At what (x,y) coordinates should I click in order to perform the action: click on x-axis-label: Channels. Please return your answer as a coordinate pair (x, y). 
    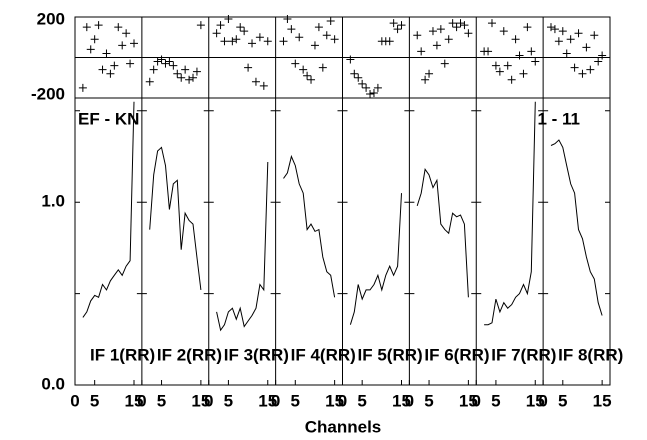
    Looking at the image, I should click on (343, 426).